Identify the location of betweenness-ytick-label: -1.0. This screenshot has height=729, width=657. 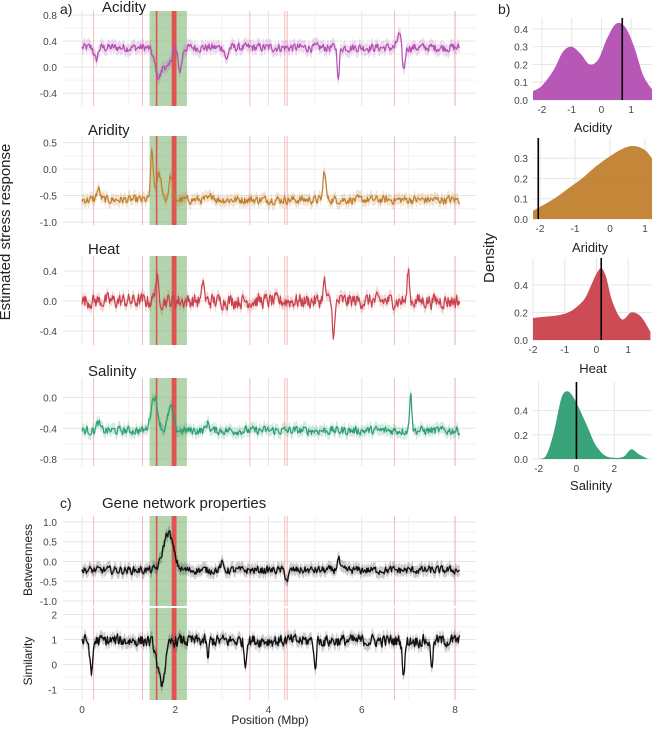
(49, 602).